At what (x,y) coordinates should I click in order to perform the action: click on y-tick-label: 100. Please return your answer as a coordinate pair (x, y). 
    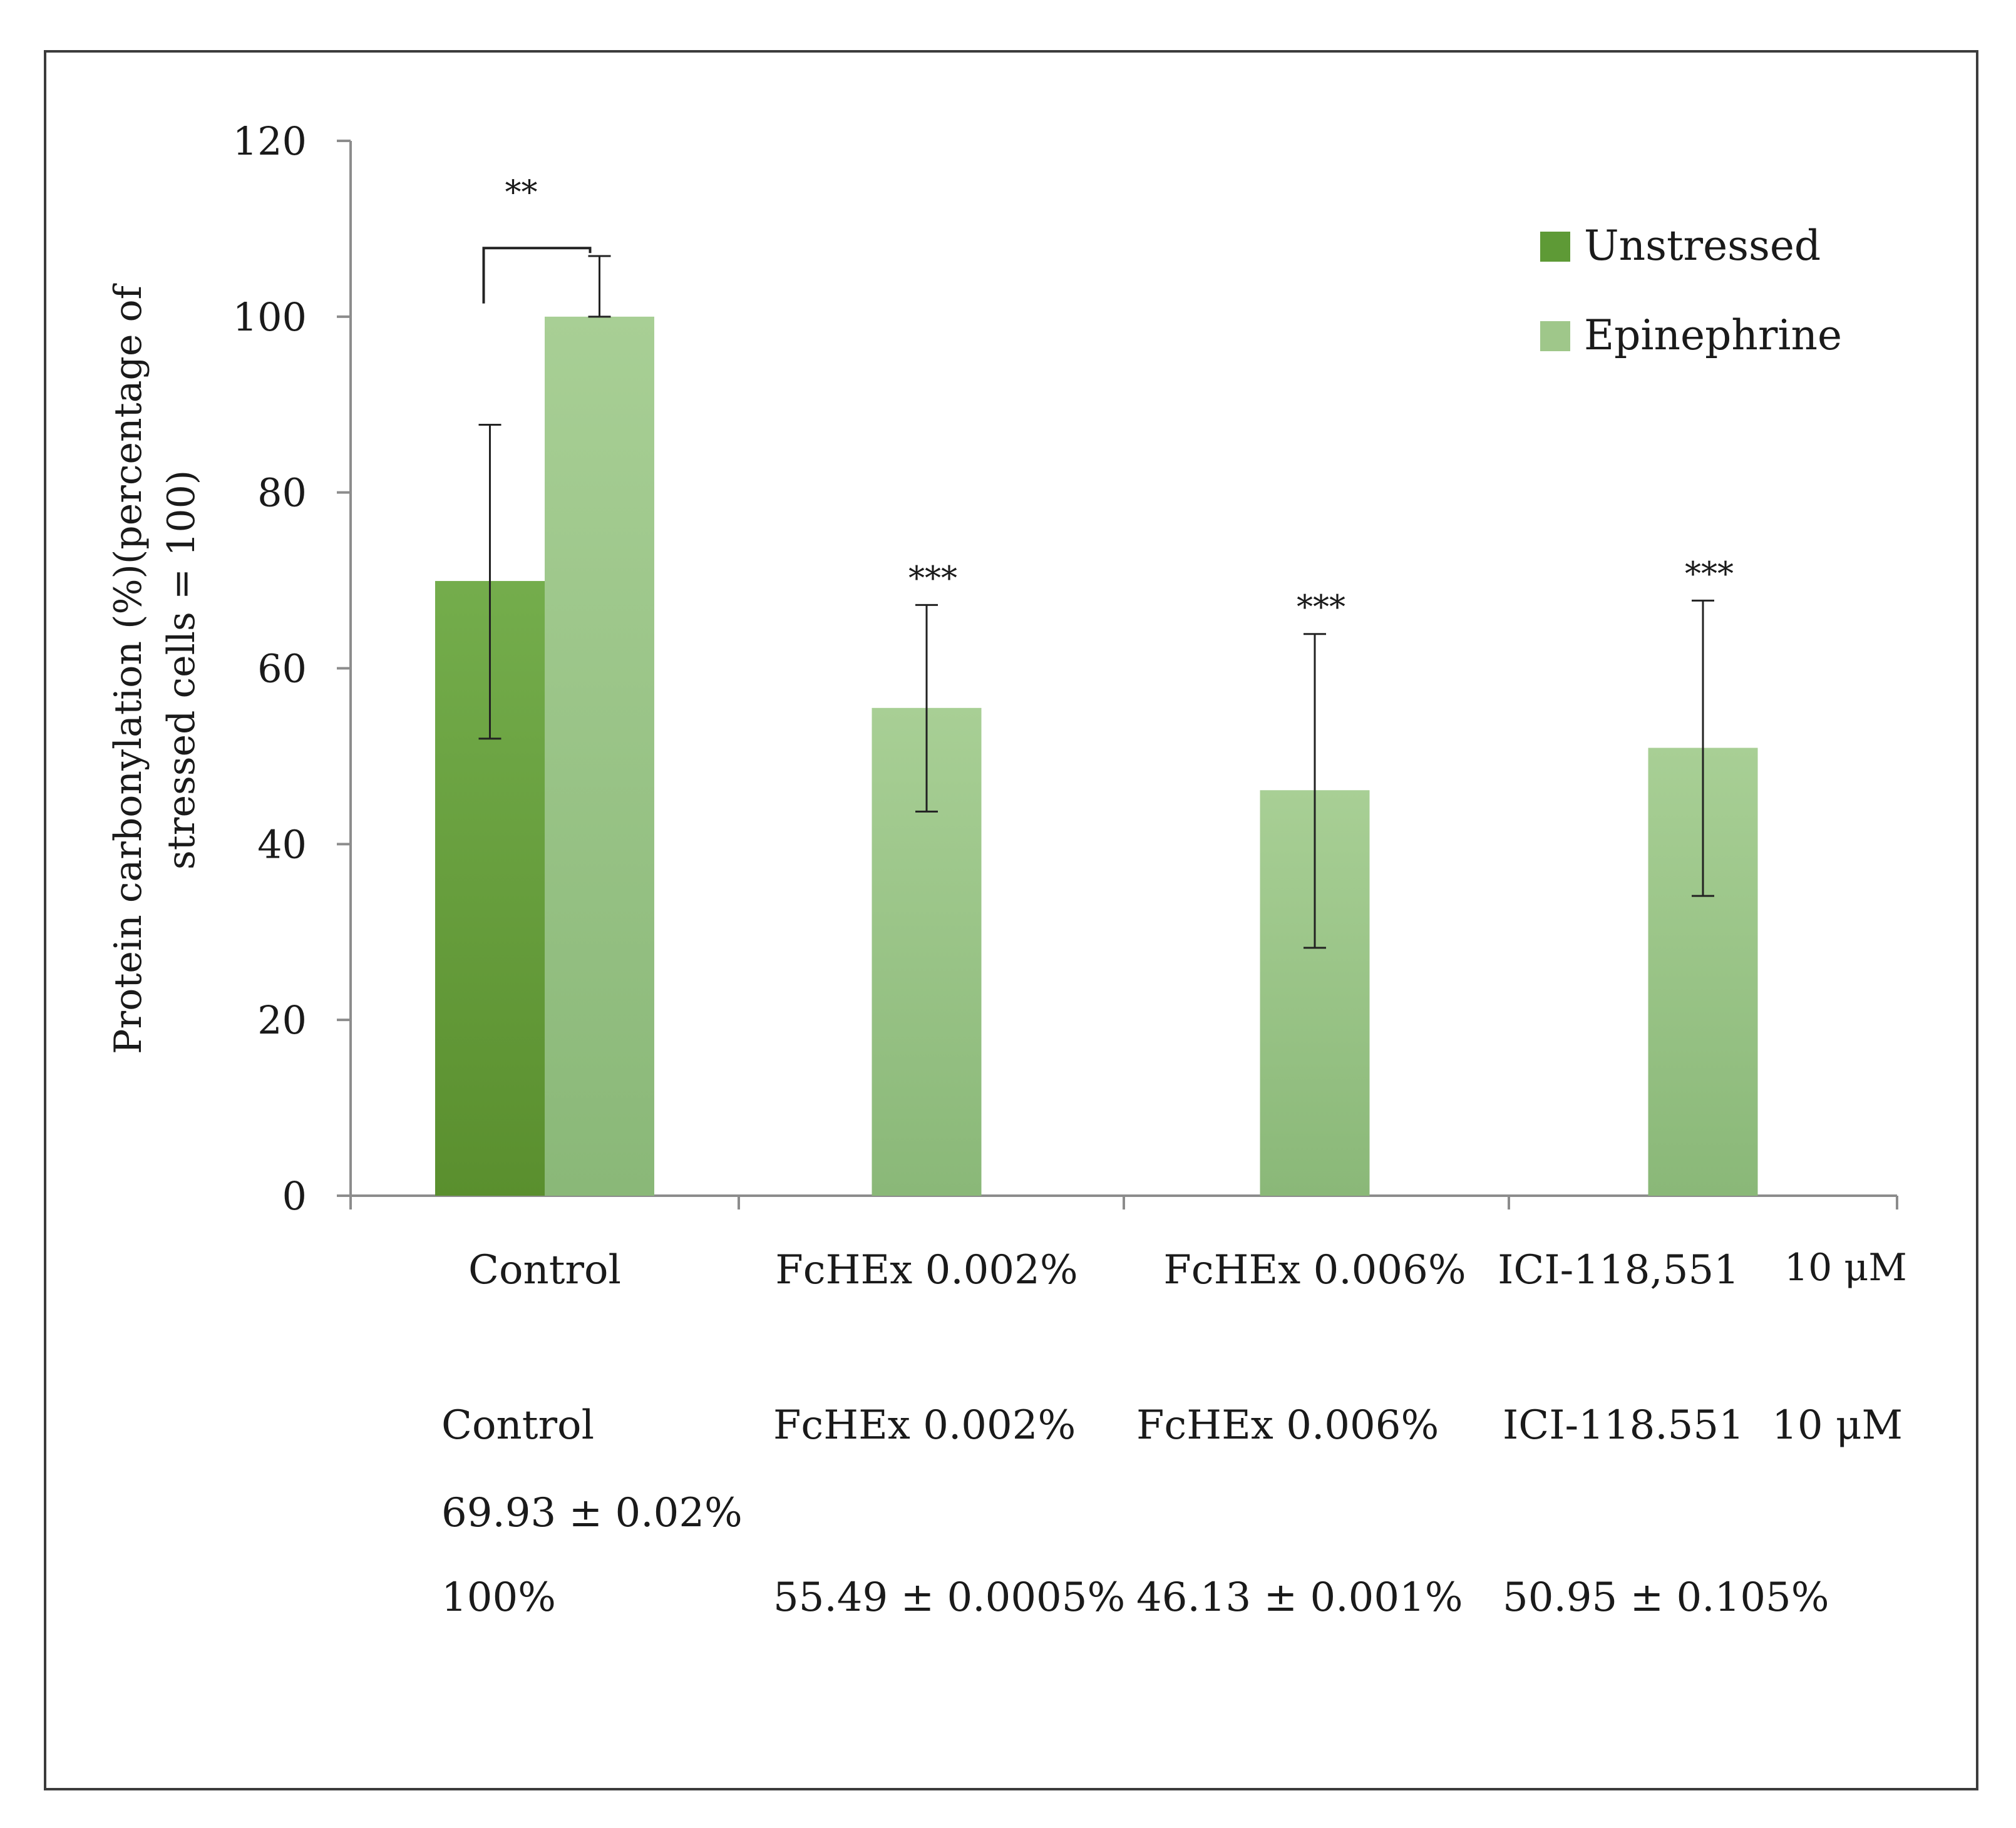
    Looking at the image, I should click on (270, 317).